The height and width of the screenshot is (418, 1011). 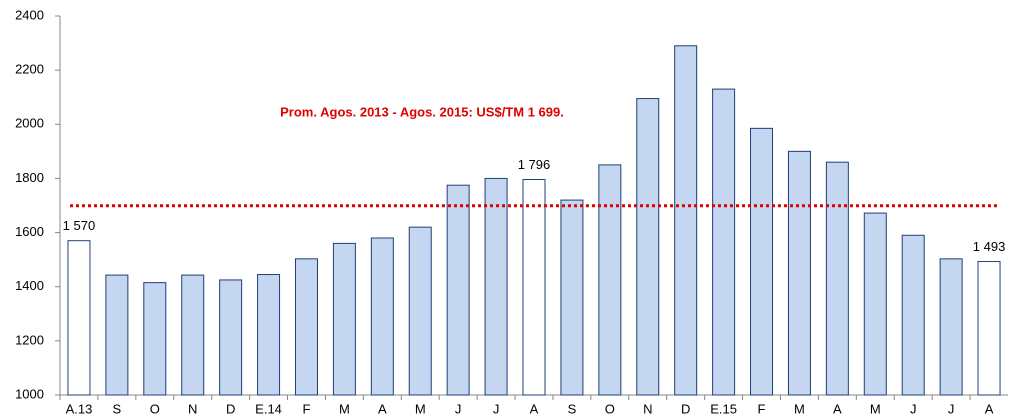 I want to click on y-tick-label: 2400, so click(x=29, y=14).